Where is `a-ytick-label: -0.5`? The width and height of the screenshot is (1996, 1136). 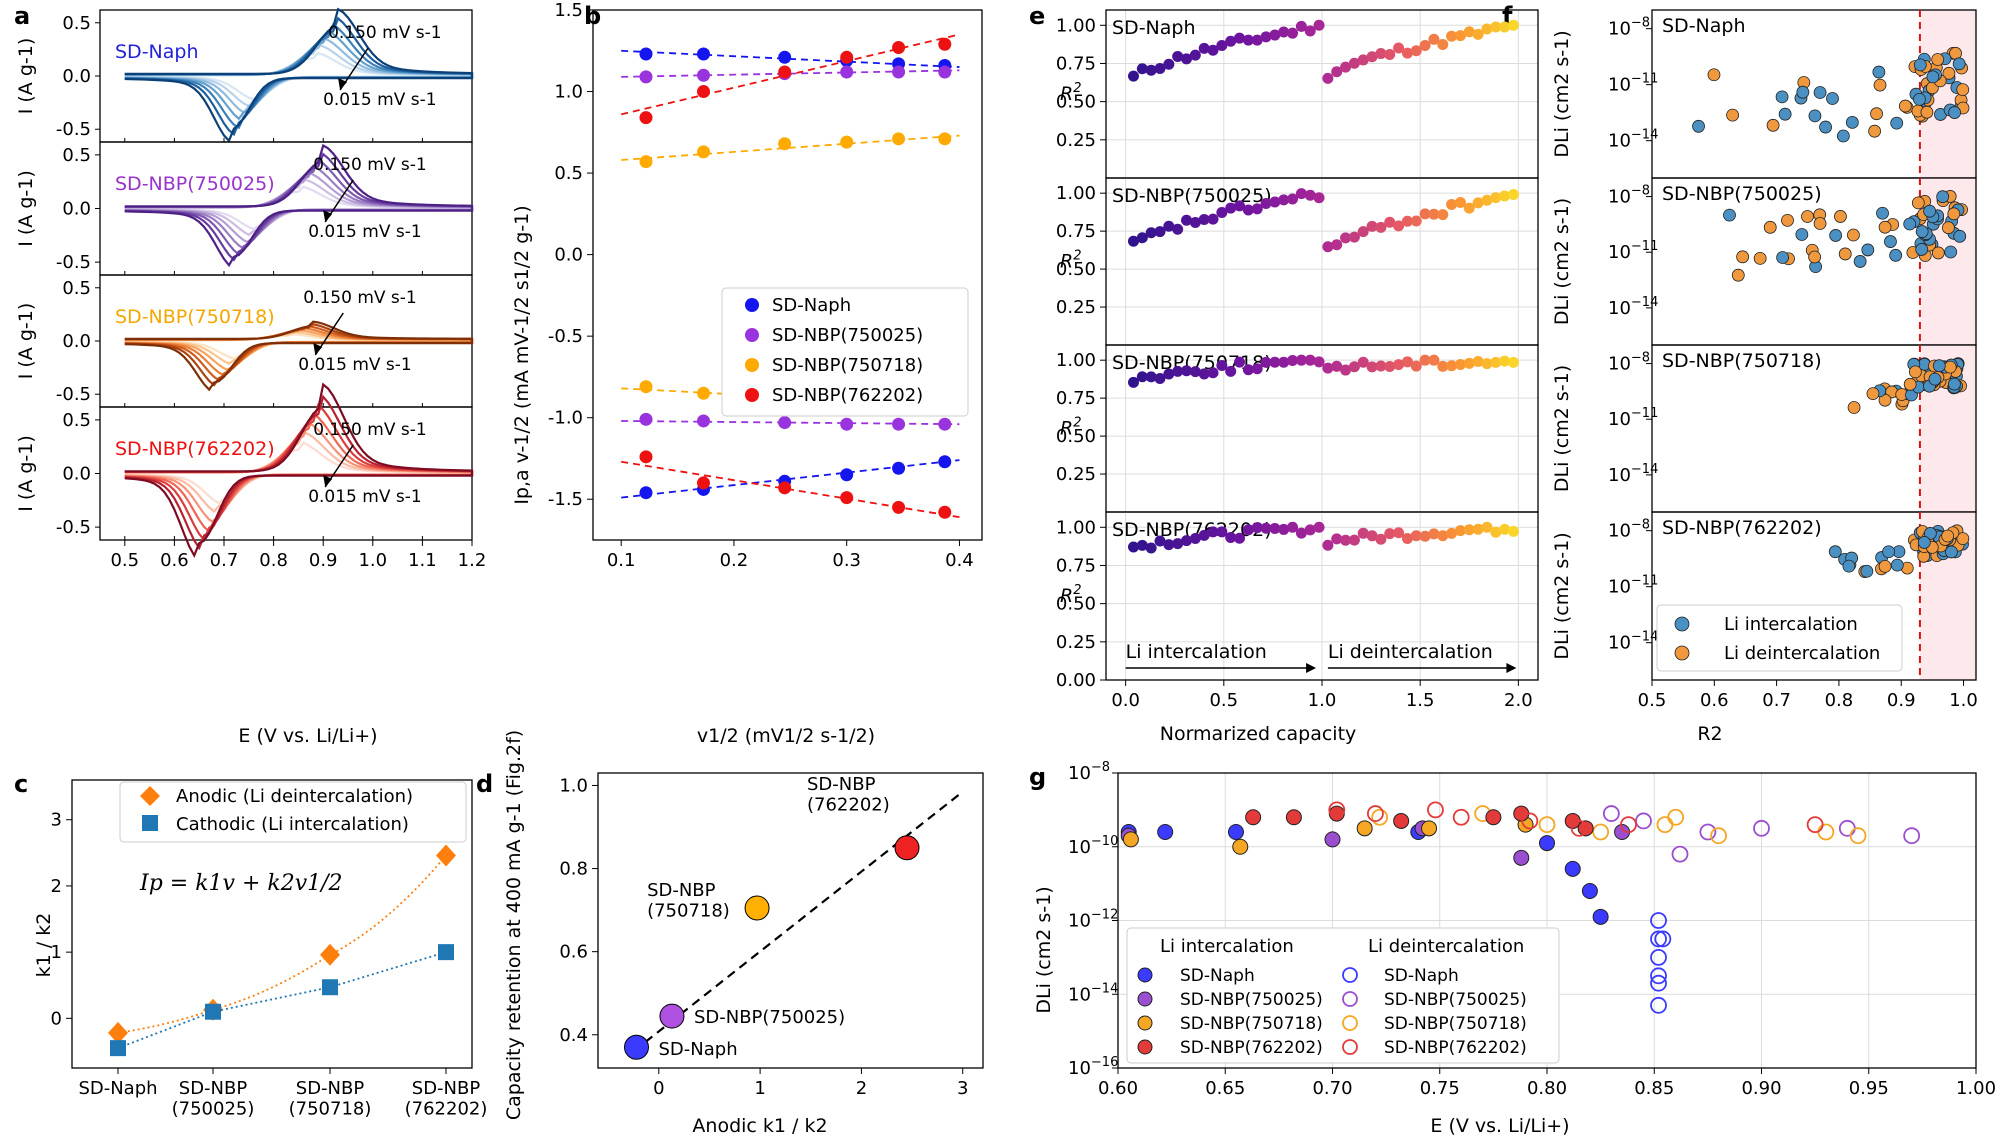 a-ytick-label: -0.5 is located at coordinates (73, 394).